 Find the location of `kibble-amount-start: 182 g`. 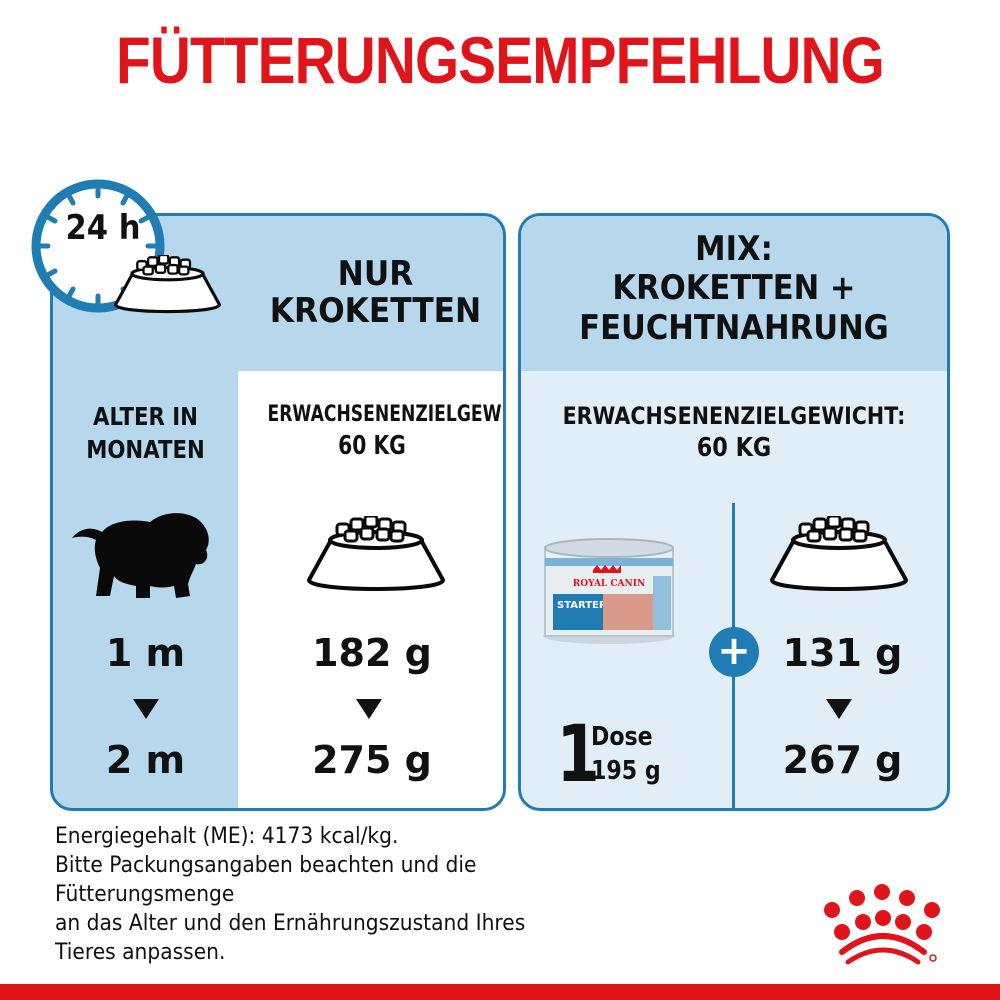

kibble-amount-start: 182 g is located at coordinates (372, 653).